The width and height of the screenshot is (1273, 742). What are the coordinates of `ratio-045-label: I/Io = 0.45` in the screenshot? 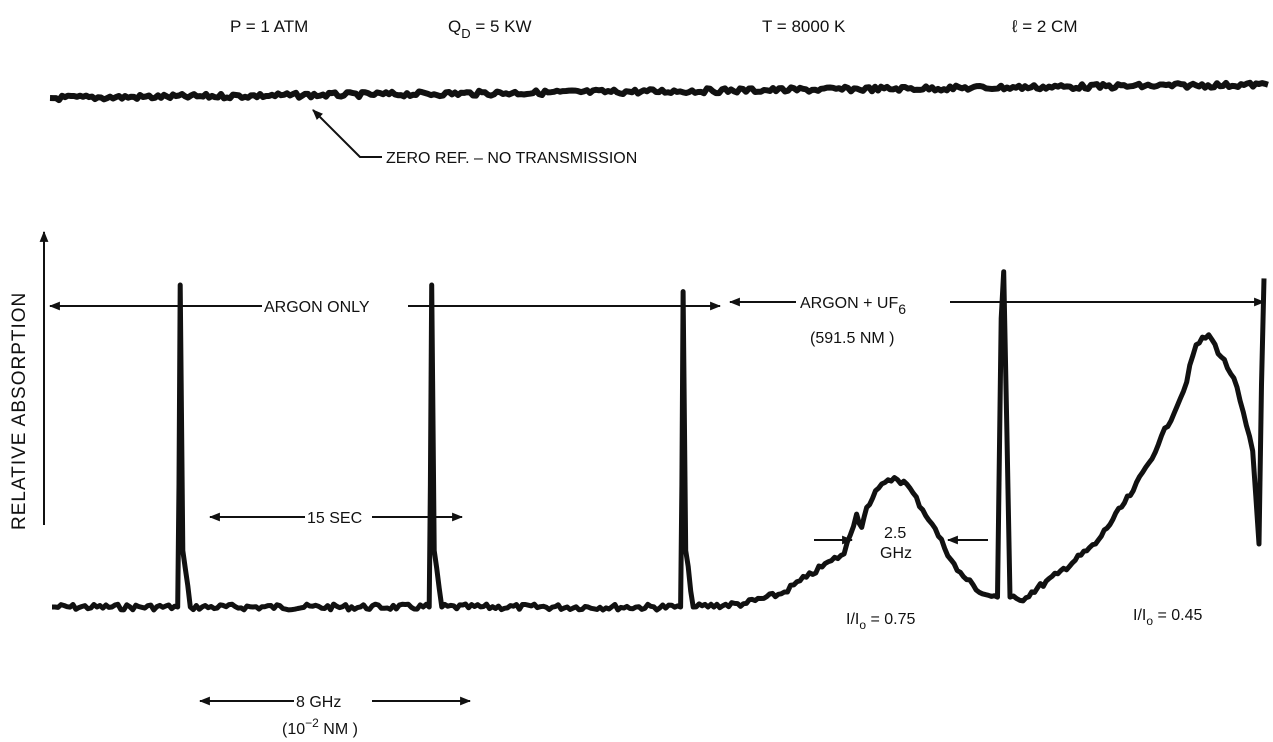 It's located at (1168, 617).